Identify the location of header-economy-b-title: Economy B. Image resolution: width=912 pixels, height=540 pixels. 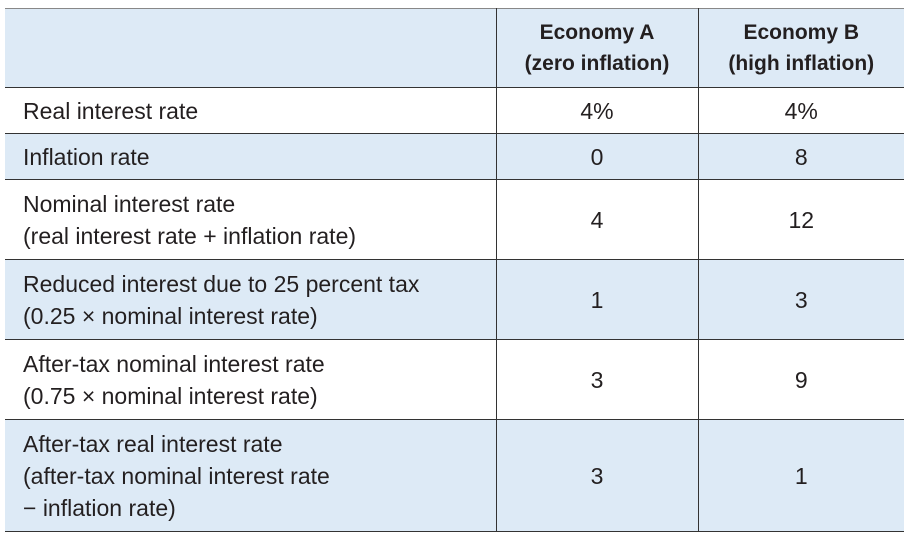
(801, 32).